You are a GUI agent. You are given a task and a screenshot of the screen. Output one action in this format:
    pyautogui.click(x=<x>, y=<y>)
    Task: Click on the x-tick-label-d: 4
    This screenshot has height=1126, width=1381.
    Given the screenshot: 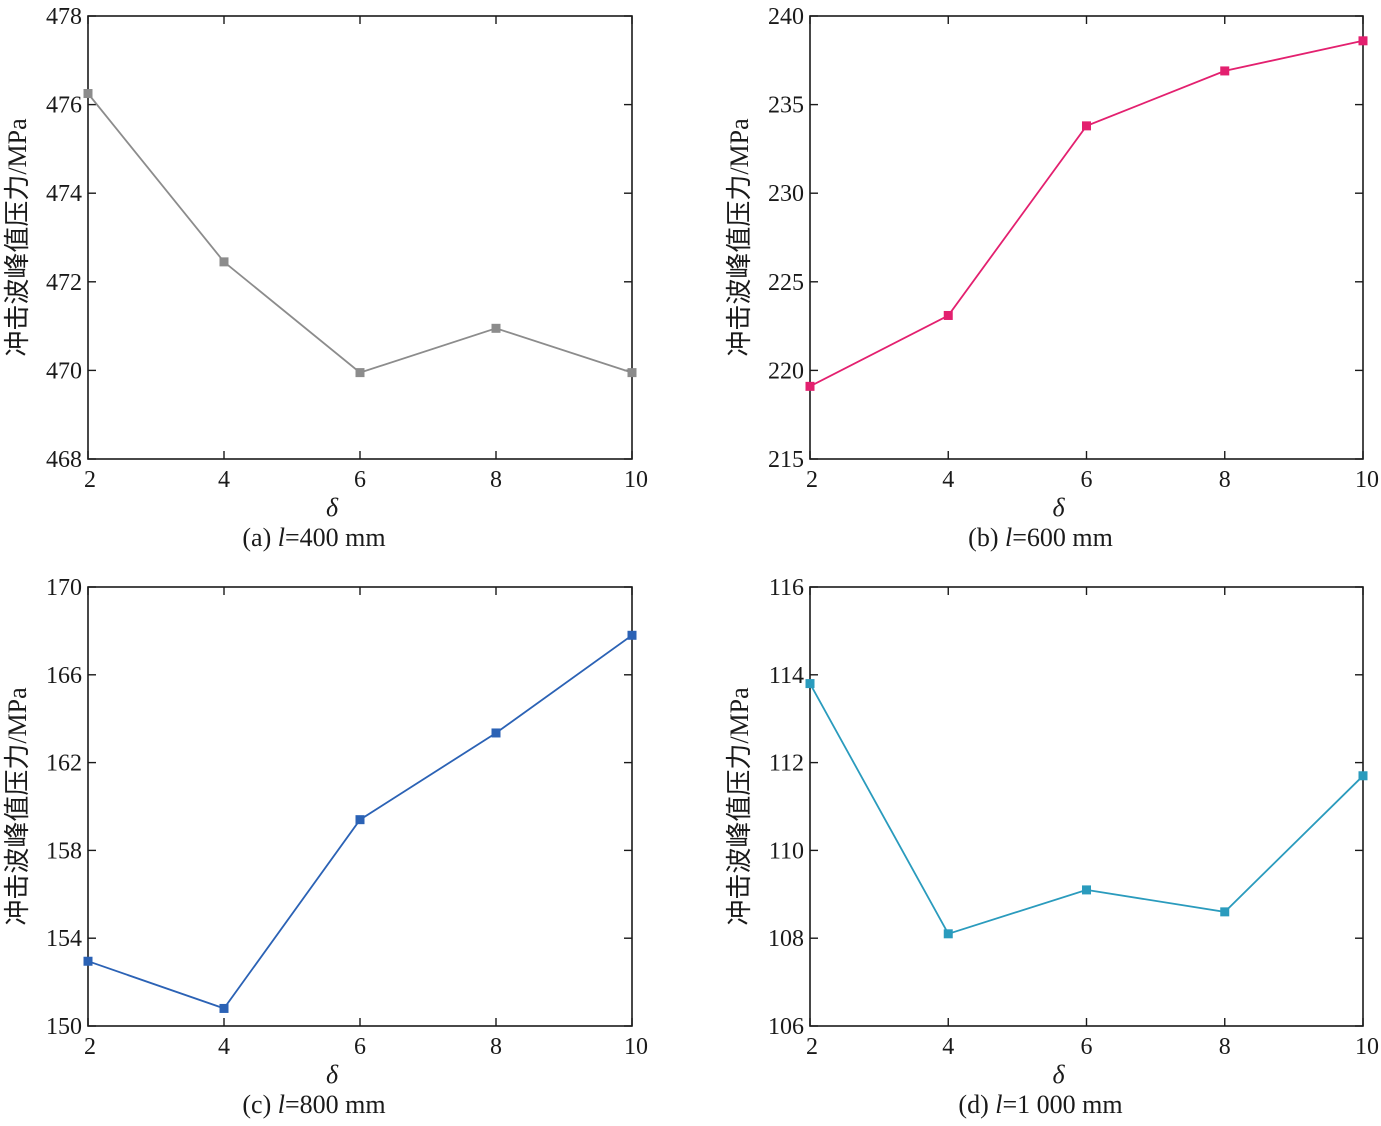 What is the action you would take?
    pyautogui.click(x=948, y=1047)
    